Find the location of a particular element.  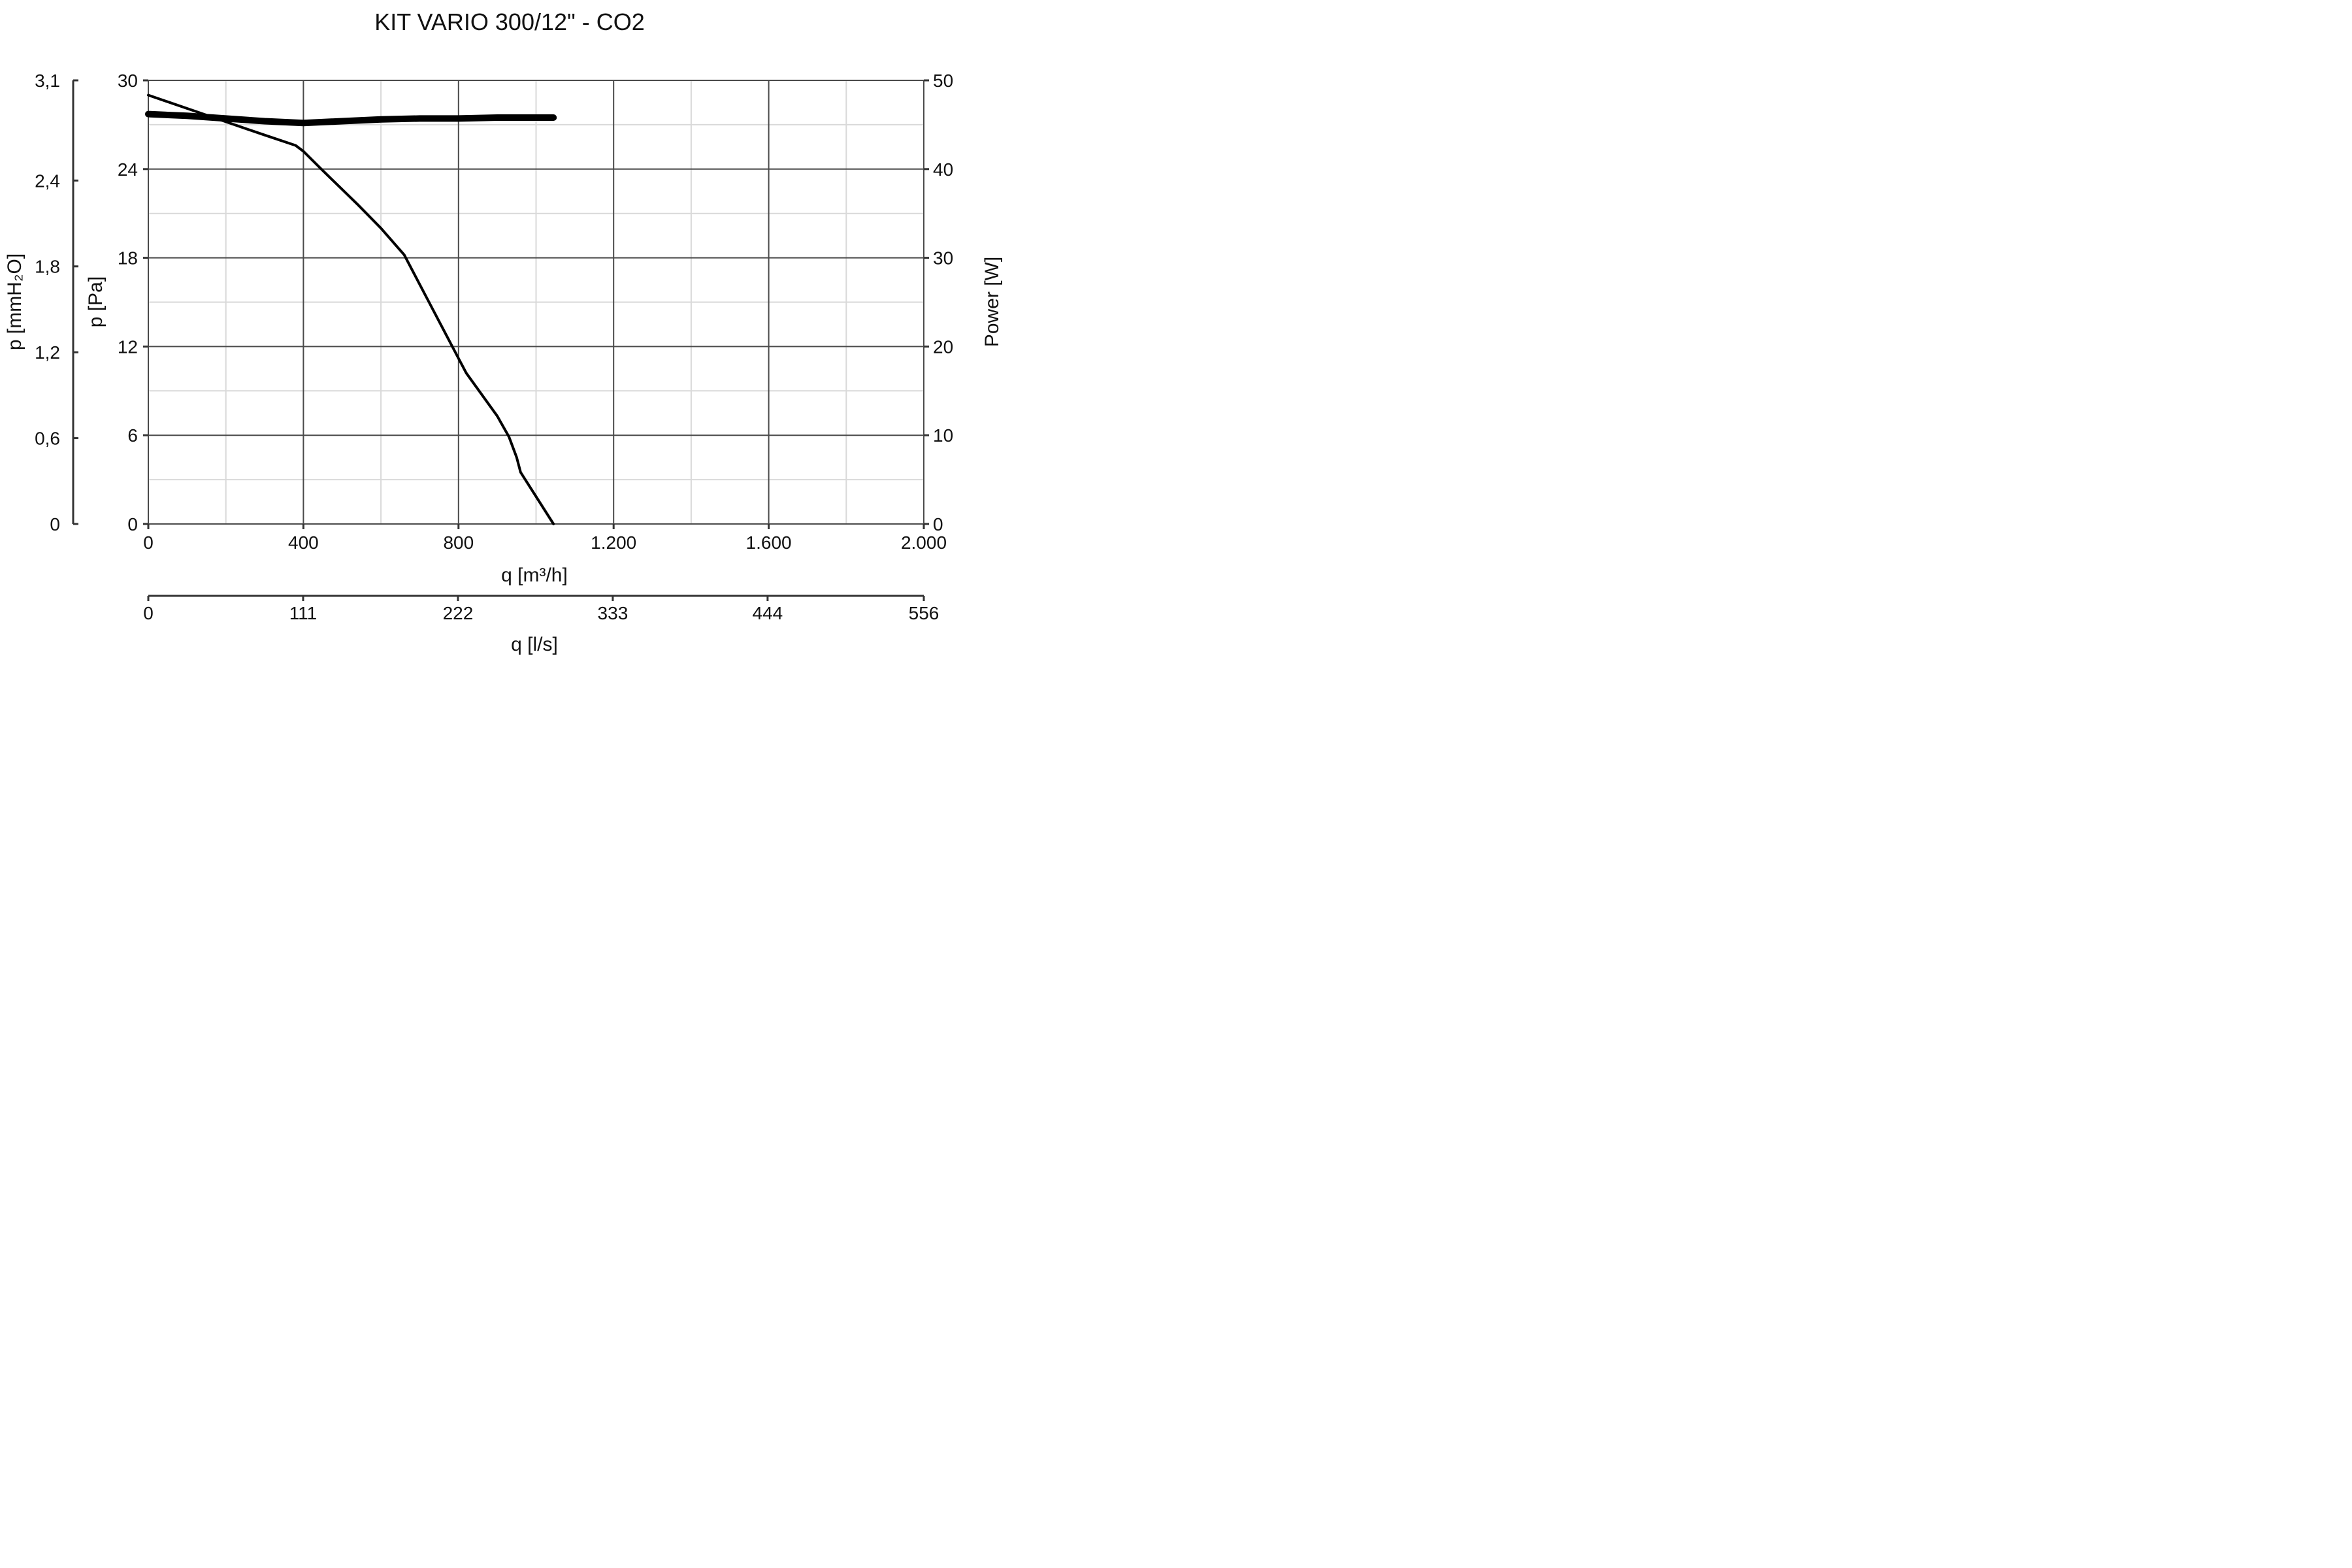

y-outer-axis-label: p [mmH₂O] is located at coordinates (14, 301).